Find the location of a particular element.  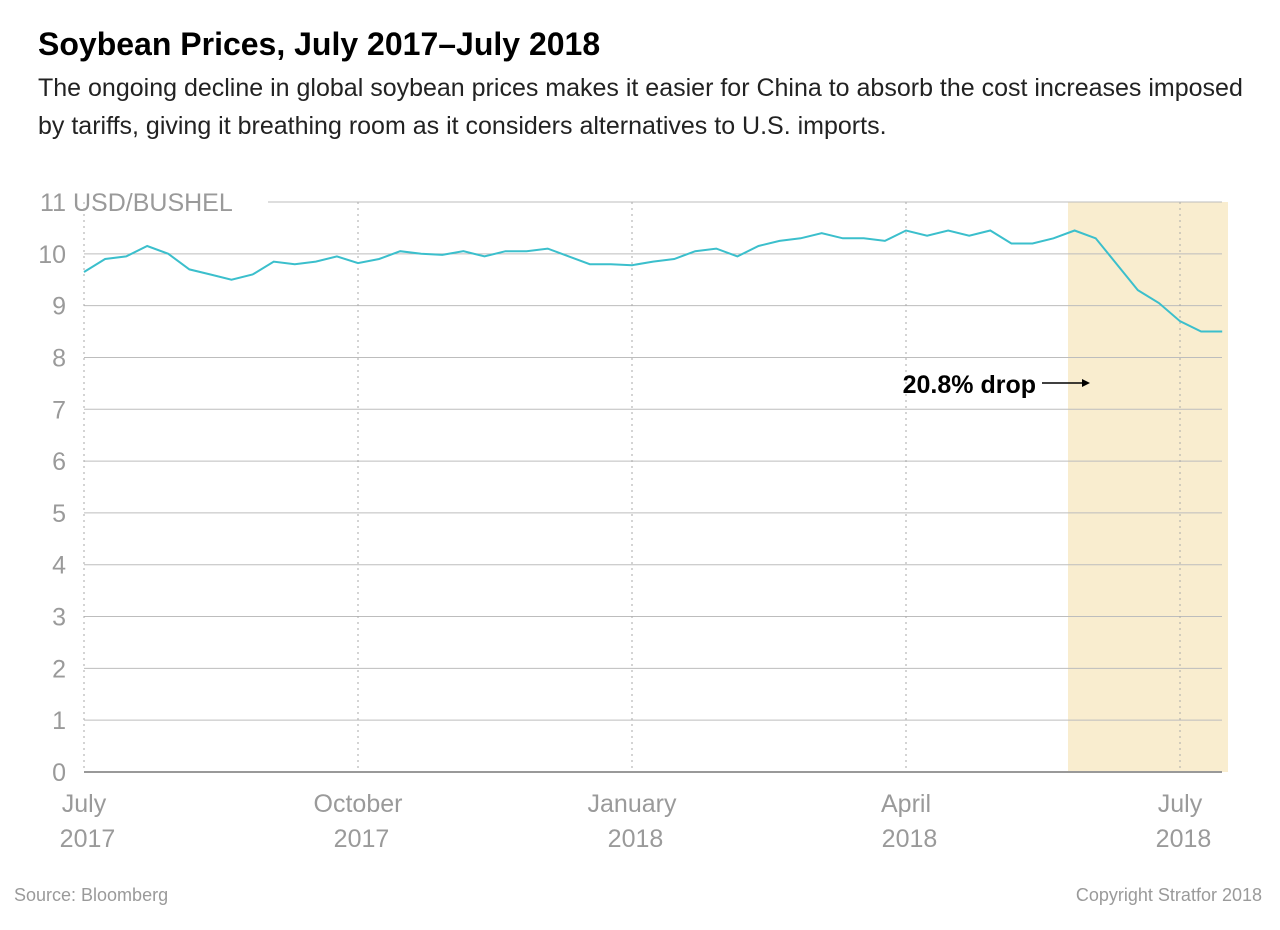

x-tick-label: January 2018 is located at coordinates (632, 821).